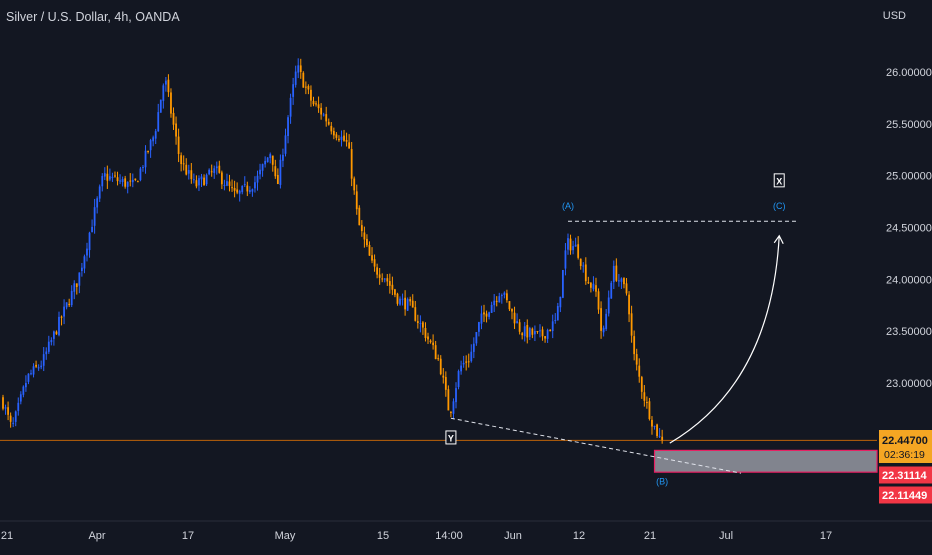 This screenshot has height=555, width=932. Describe the element at coordinates (416, 536) in the screenshot. I see `time-axis: 21 Apr 17 May 15 14:00 Jun 12 21 Jul 17` at that location.